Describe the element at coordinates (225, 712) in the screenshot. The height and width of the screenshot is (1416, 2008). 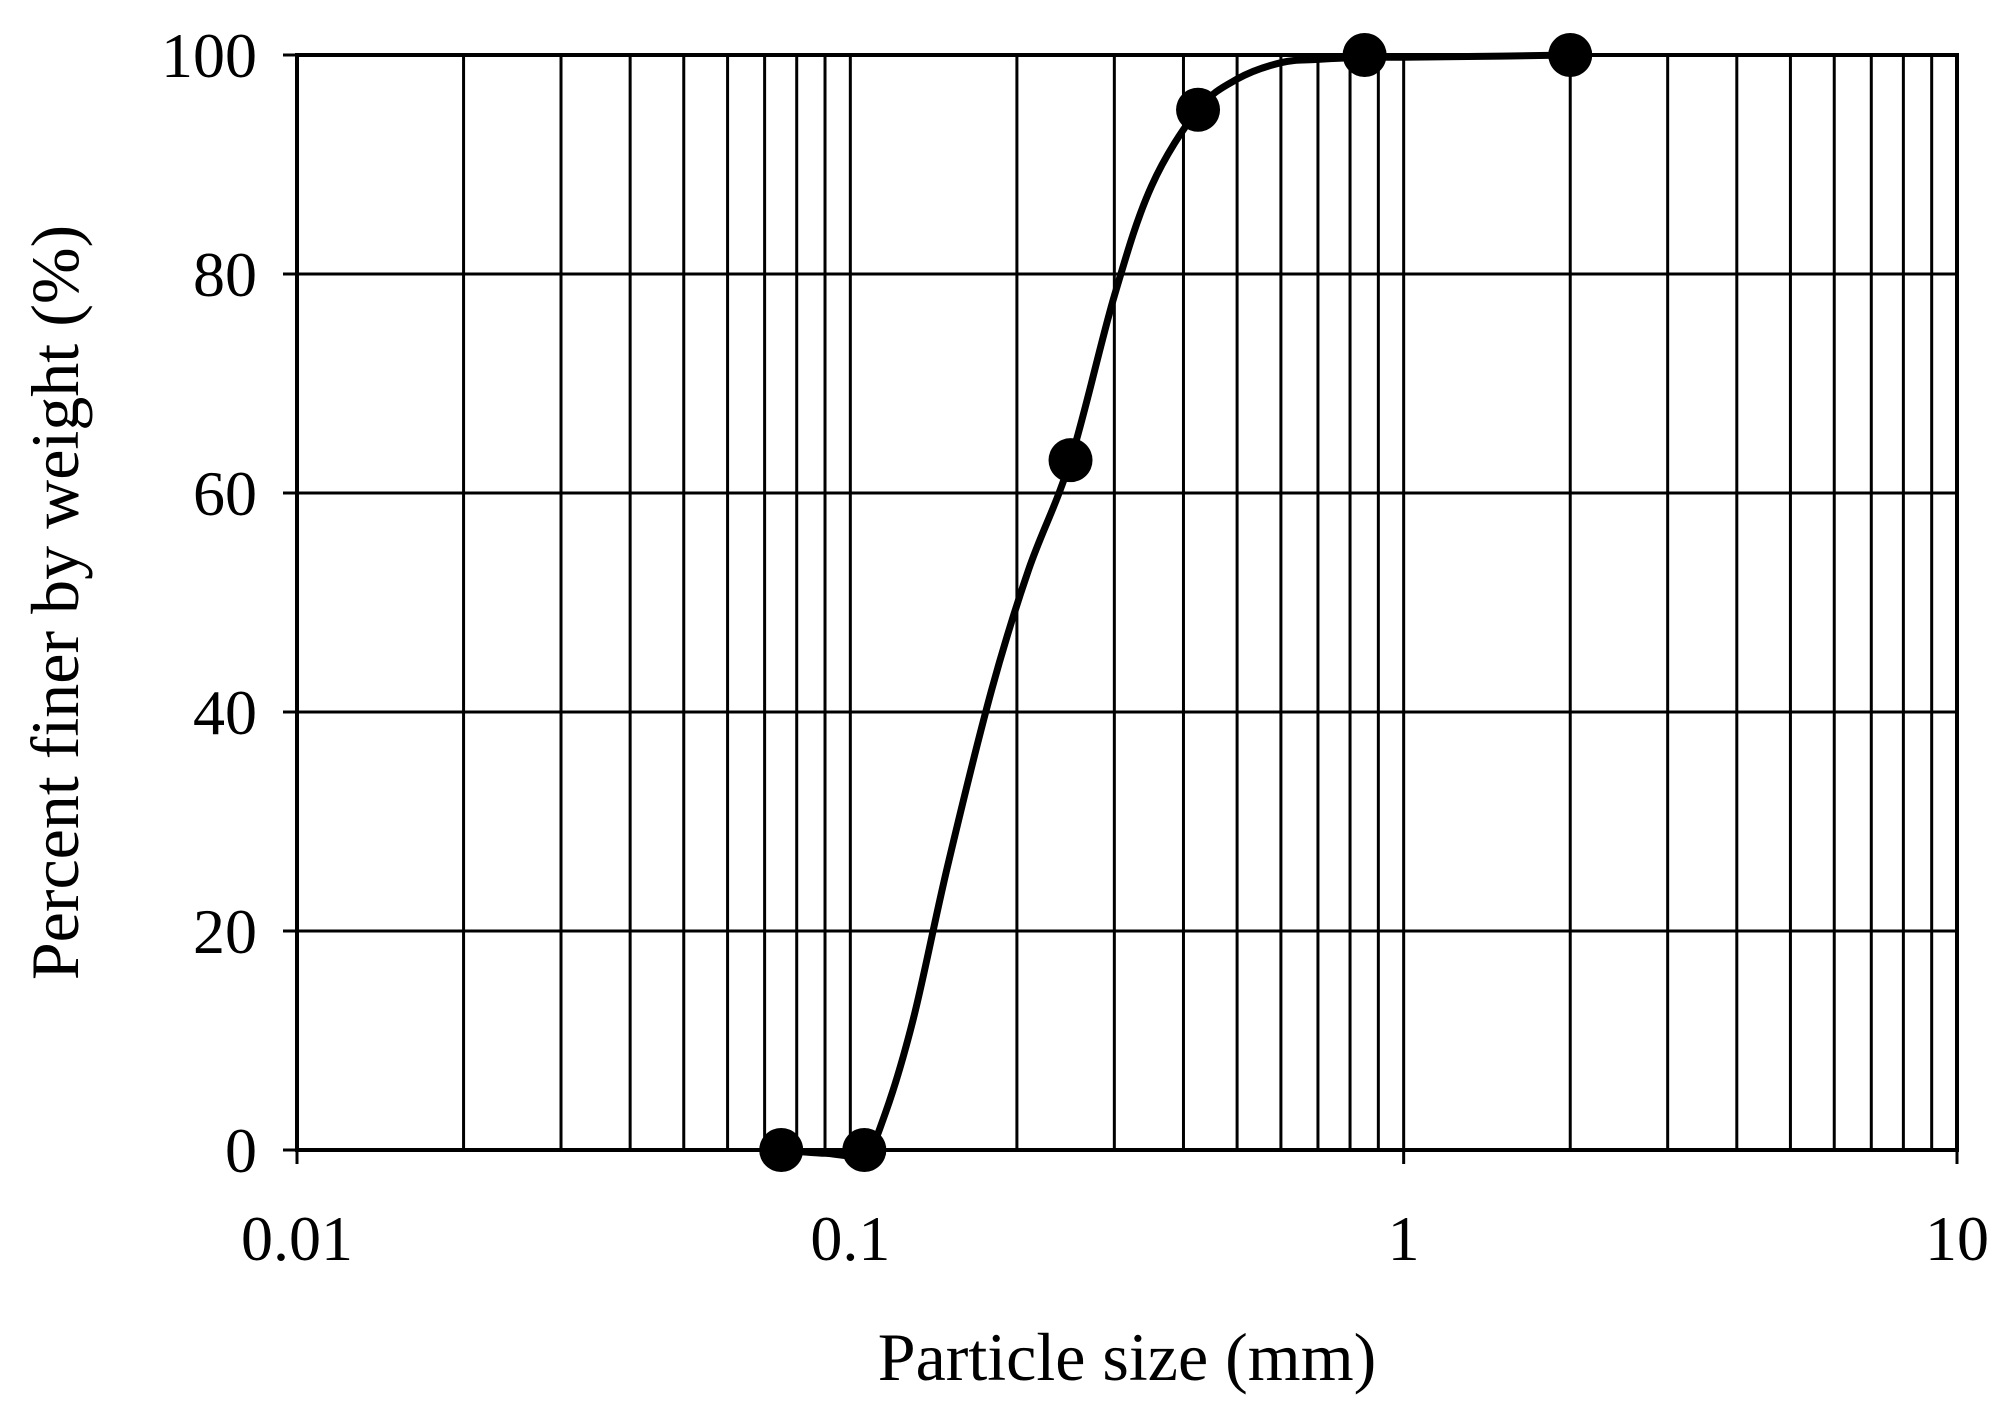
I see `y-tick-label: 40` at that location.